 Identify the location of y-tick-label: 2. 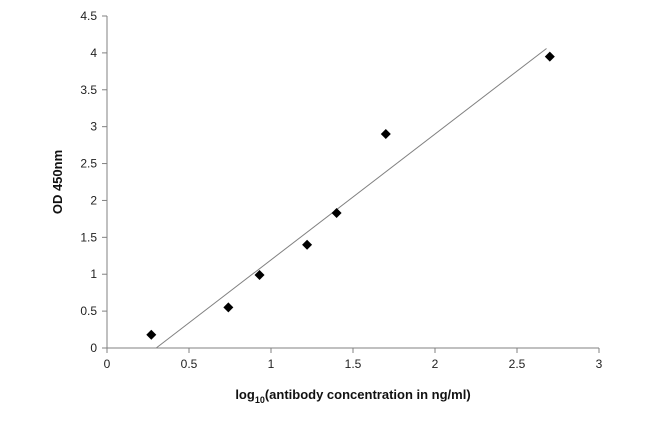
(93, 200).